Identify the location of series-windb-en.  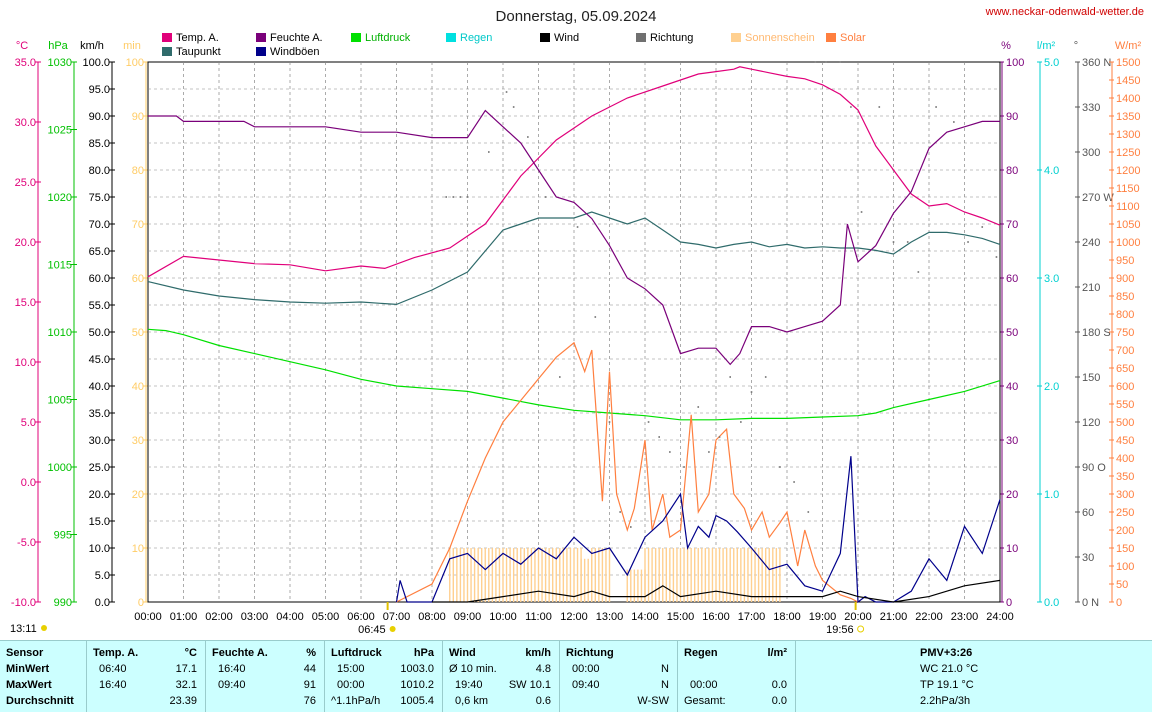
(698, 530).